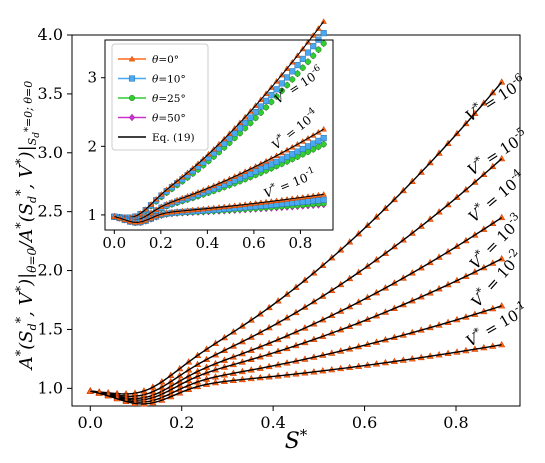 This screenshot has height=463, width=545. I want to click on main-fit-line, so click(296, 374).